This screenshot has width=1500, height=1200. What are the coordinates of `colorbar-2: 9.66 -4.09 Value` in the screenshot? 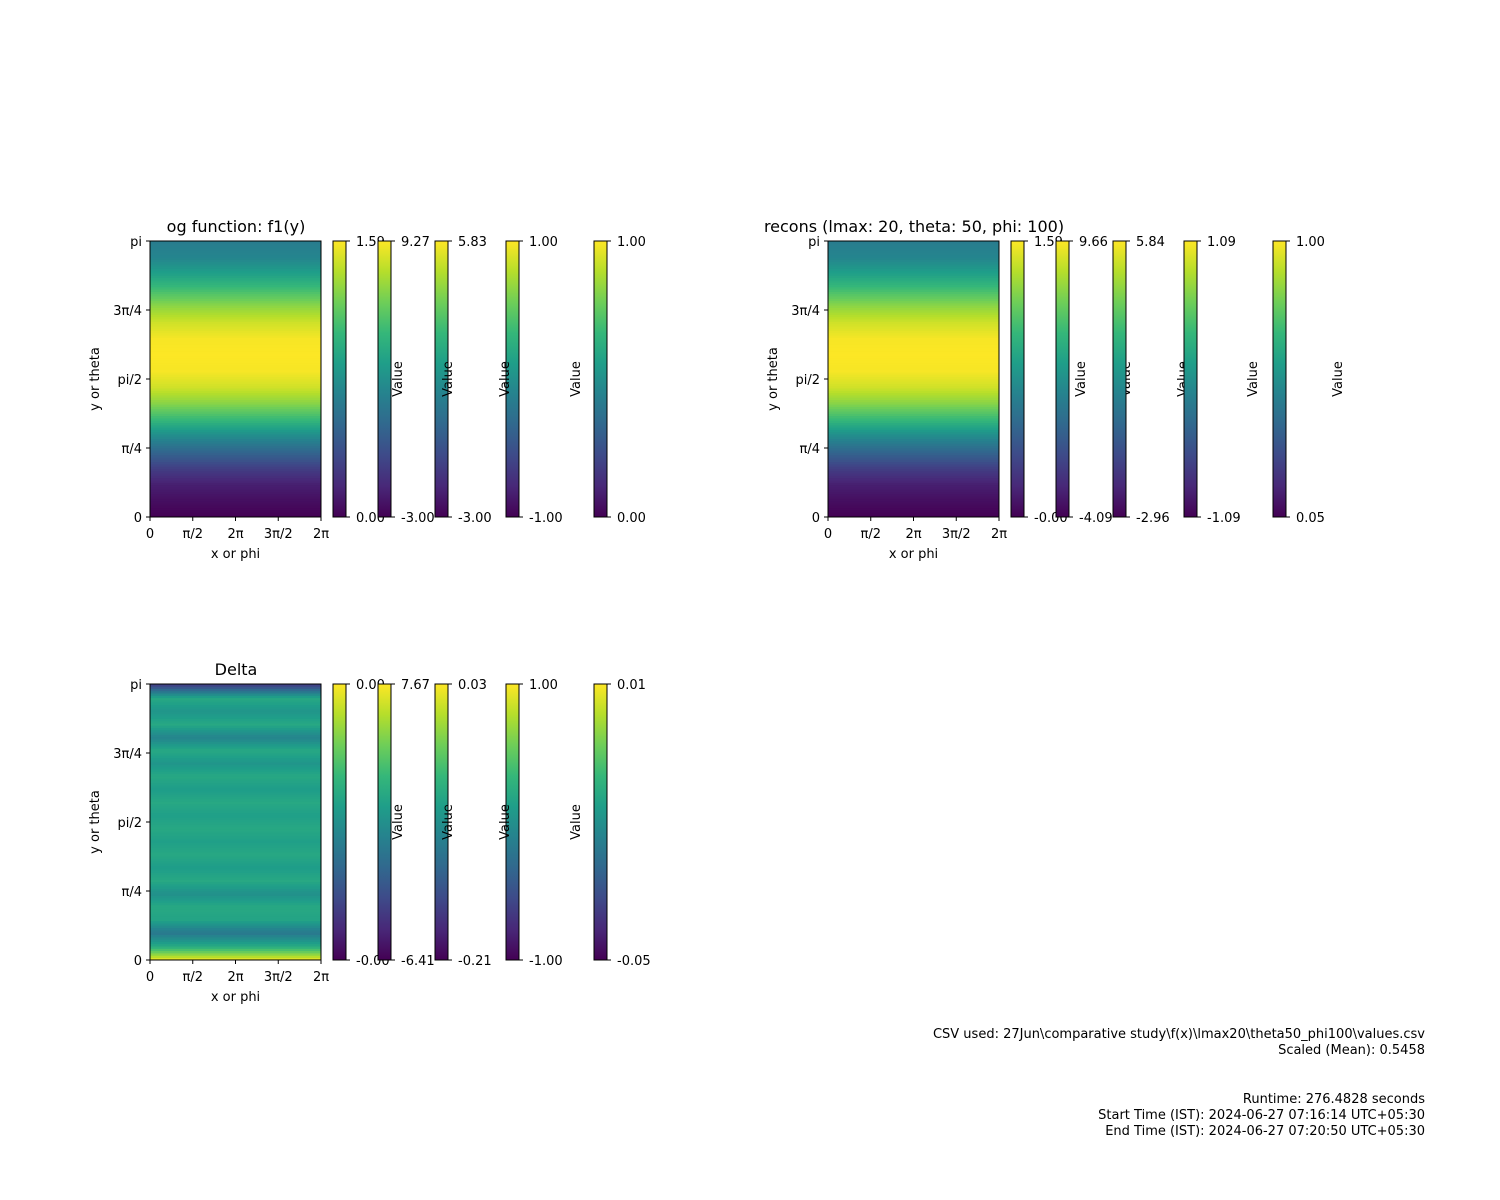 It's located at (1094, 380).